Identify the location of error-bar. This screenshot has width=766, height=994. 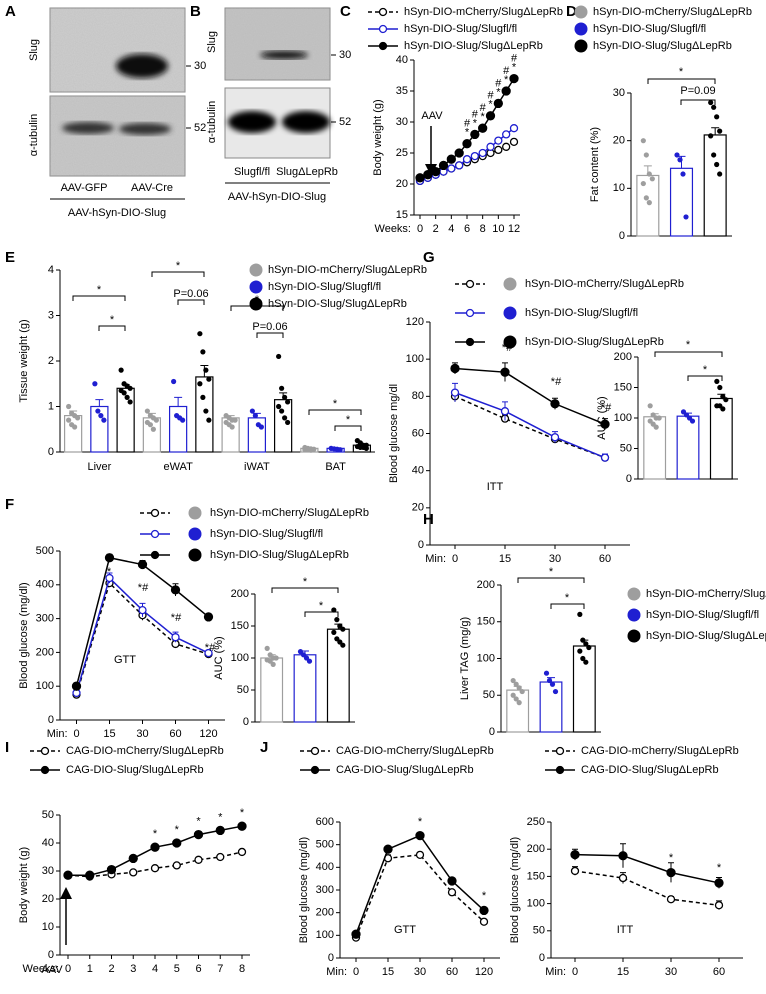
(178, 401).